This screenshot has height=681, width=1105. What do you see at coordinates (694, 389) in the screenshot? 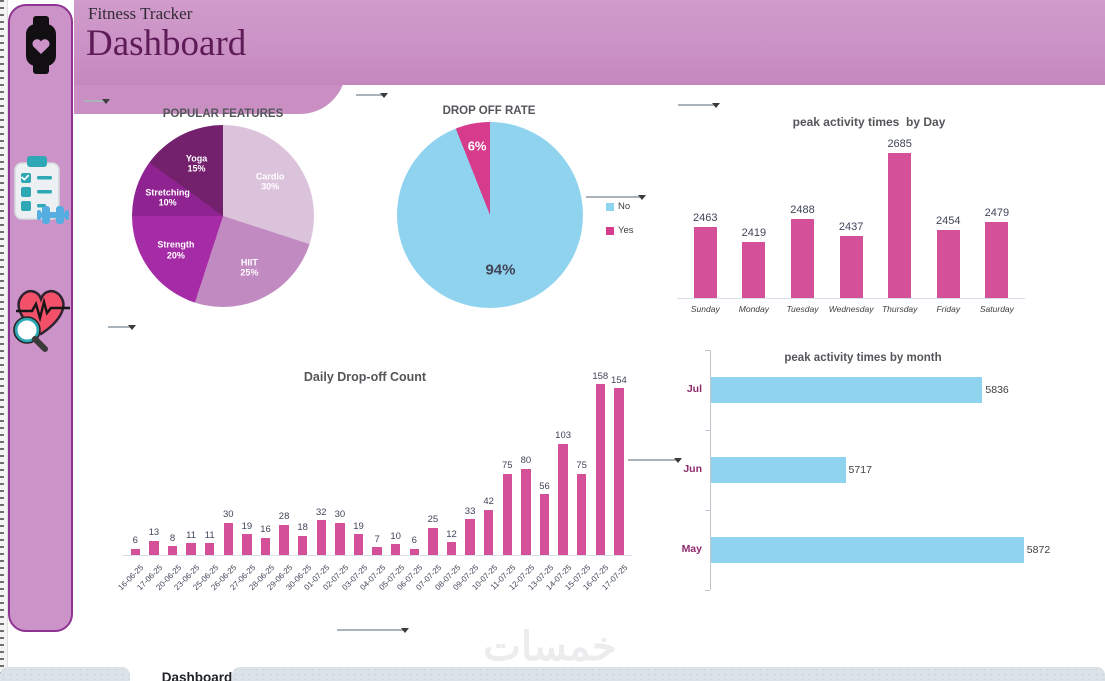
I see `category-label-Jul: Jul` at bounding box center [694, 389].